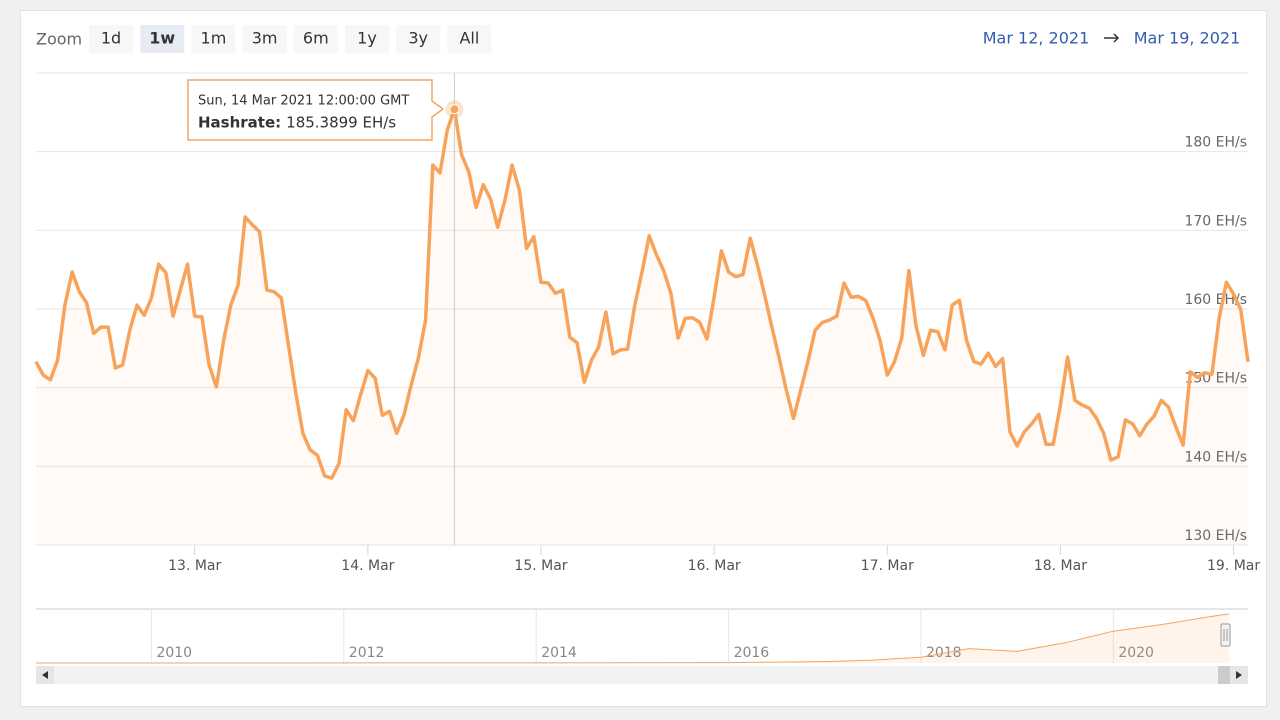 The height and width of the screenshot is (720, 1280). Describe the element at coordinates (174, 653) in the screenshot. I see `navigator-tick-label: 2010` at that location.